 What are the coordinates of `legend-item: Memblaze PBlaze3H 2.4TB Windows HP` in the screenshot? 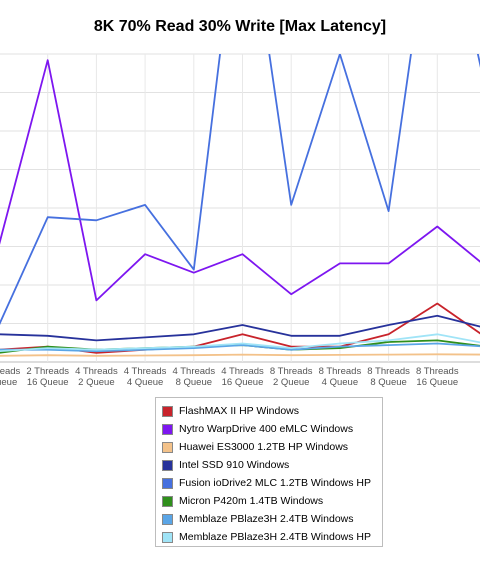 It's located at (272, 537).